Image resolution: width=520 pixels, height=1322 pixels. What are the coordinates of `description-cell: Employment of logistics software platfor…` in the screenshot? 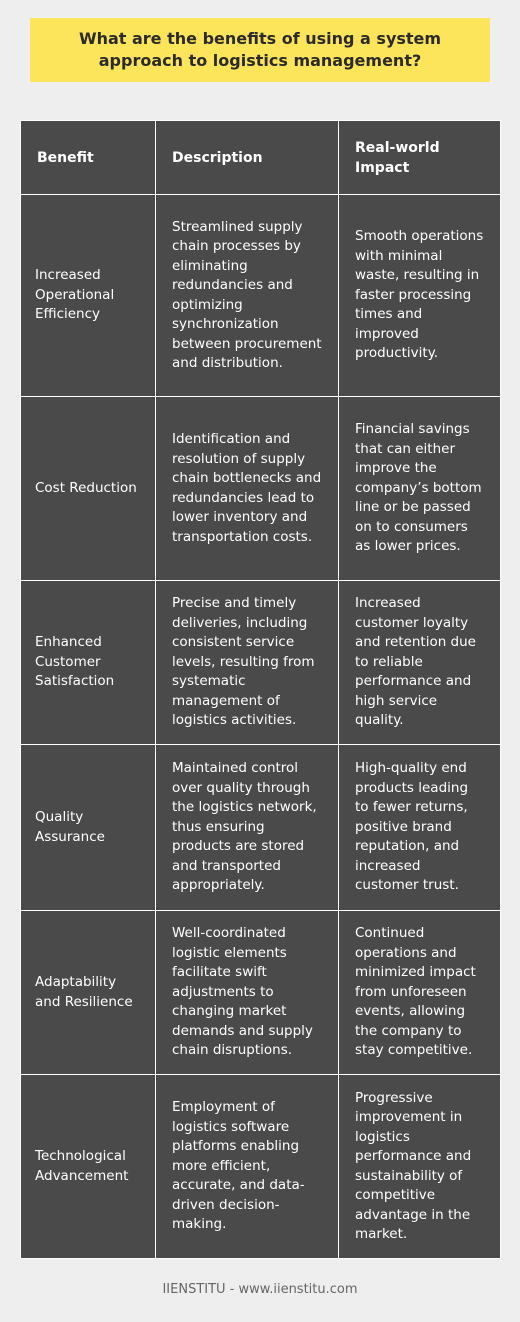 It's located at (247, 1166).